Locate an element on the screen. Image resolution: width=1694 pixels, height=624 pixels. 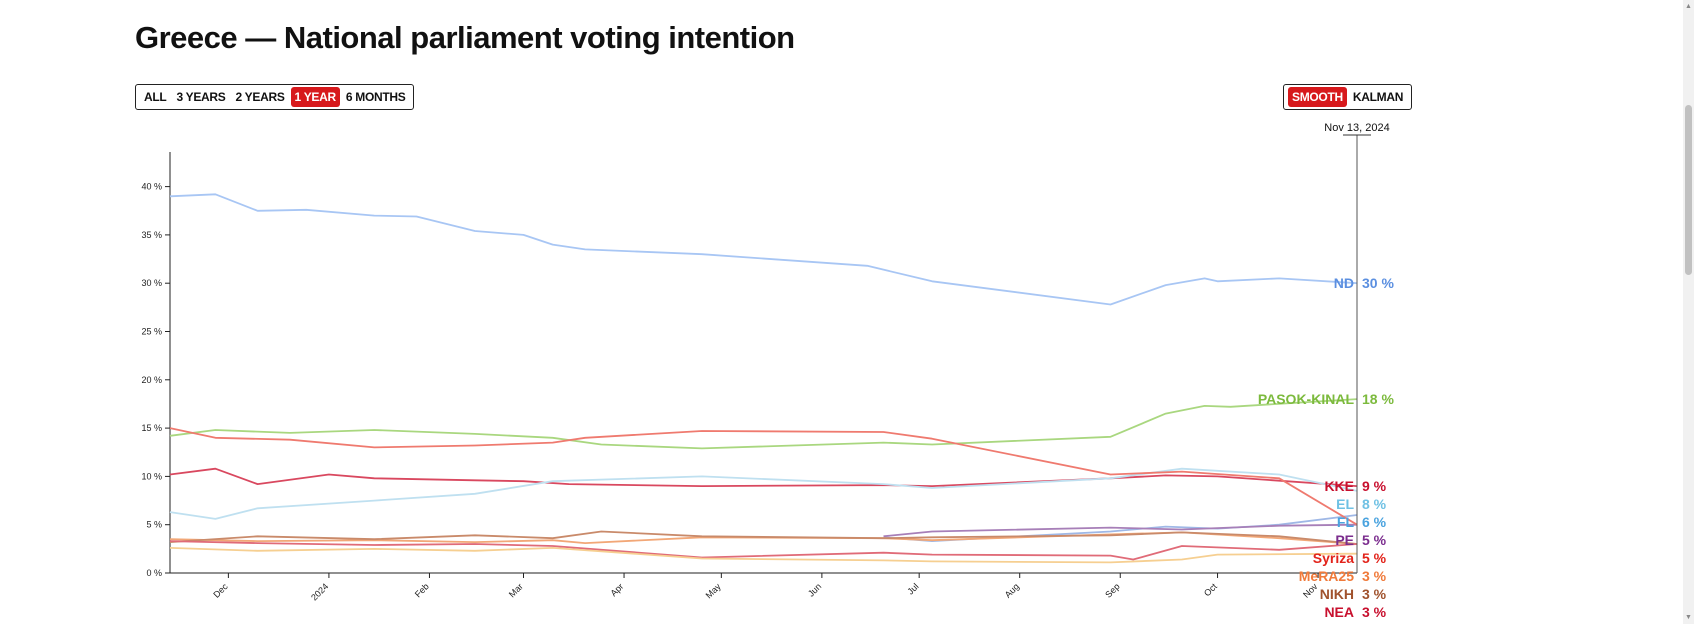
range-1-year-button: 1 YEAR is located at coordinates (315, 97).